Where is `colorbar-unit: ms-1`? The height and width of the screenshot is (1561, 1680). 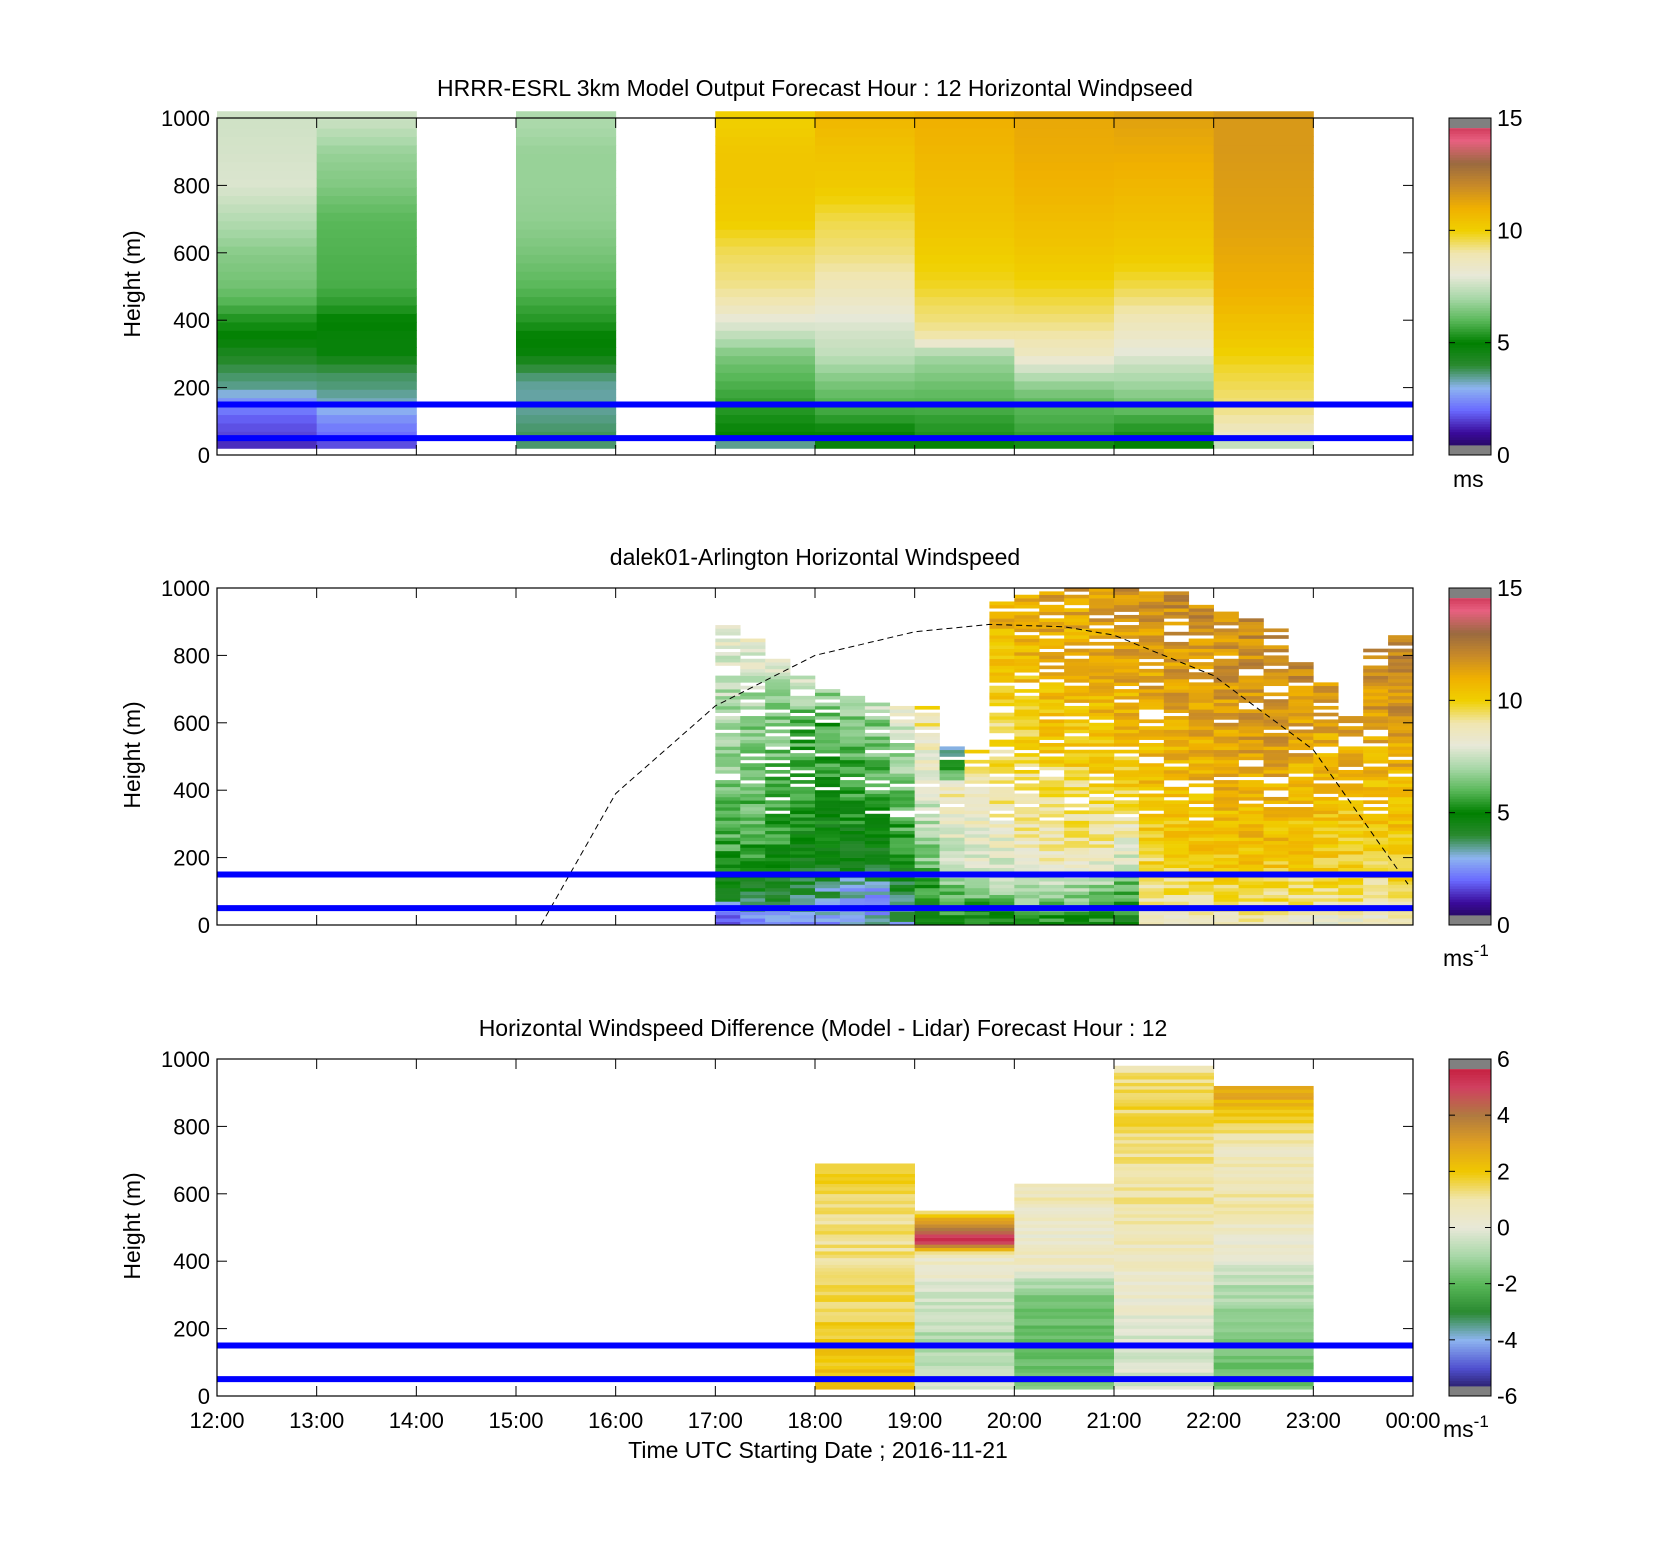
colorbar-unit: ms-1 is located at coordinates (1466, 956).